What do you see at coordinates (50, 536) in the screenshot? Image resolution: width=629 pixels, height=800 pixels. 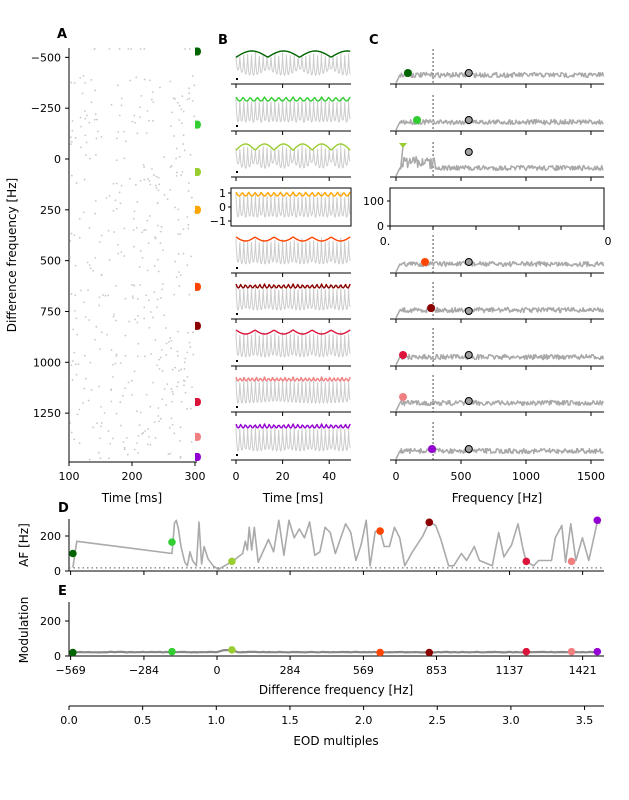 I see `d-ytick-label: 200` at bounding box center [50, 536].